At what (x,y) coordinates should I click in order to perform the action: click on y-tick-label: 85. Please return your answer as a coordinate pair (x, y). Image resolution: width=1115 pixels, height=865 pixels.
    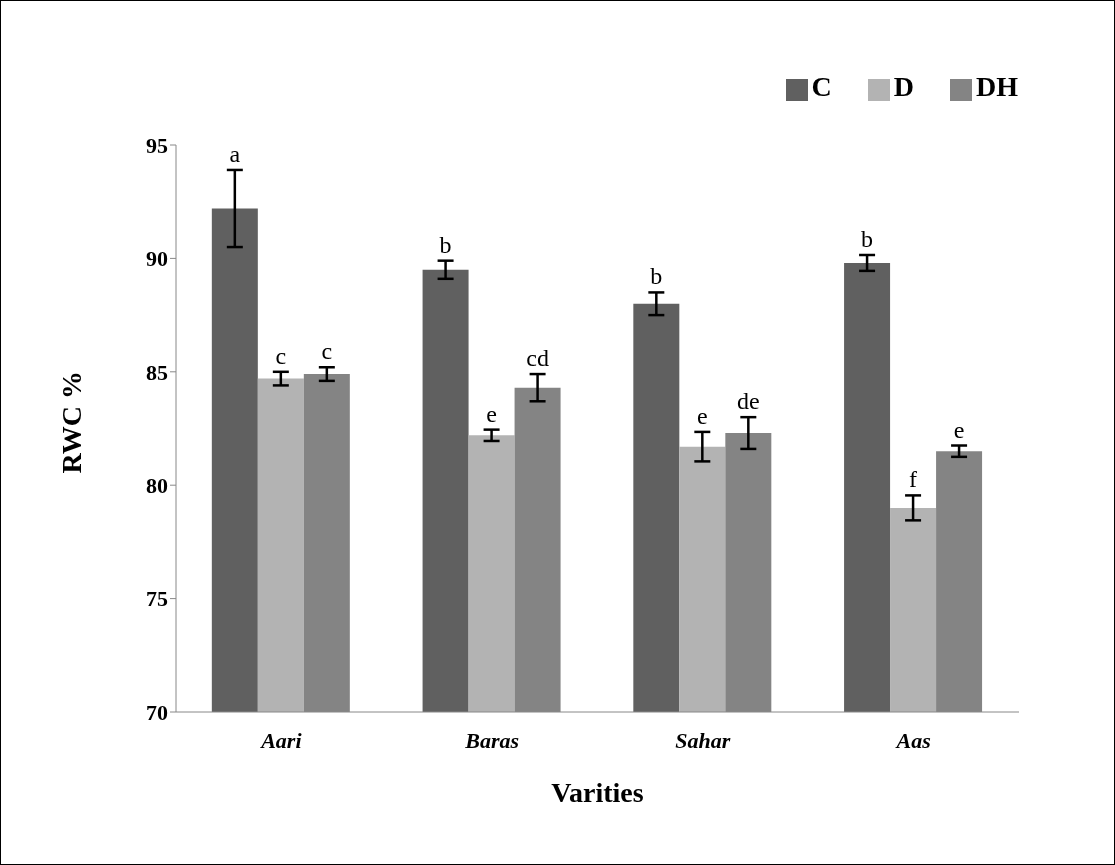
    Looking at the image, I should click on (157, 372).